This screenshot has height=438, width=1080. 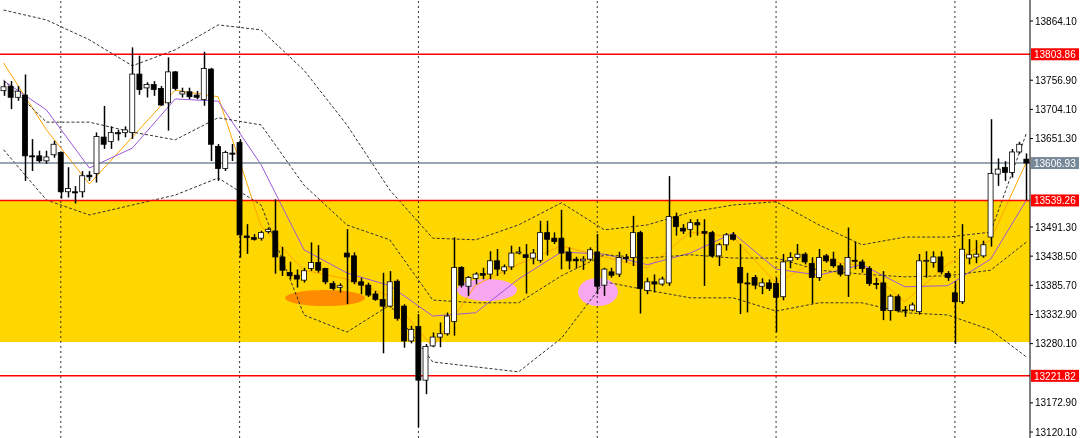 I want to click on ref-line-label: 13803.86, so click(x=1055, y=55).